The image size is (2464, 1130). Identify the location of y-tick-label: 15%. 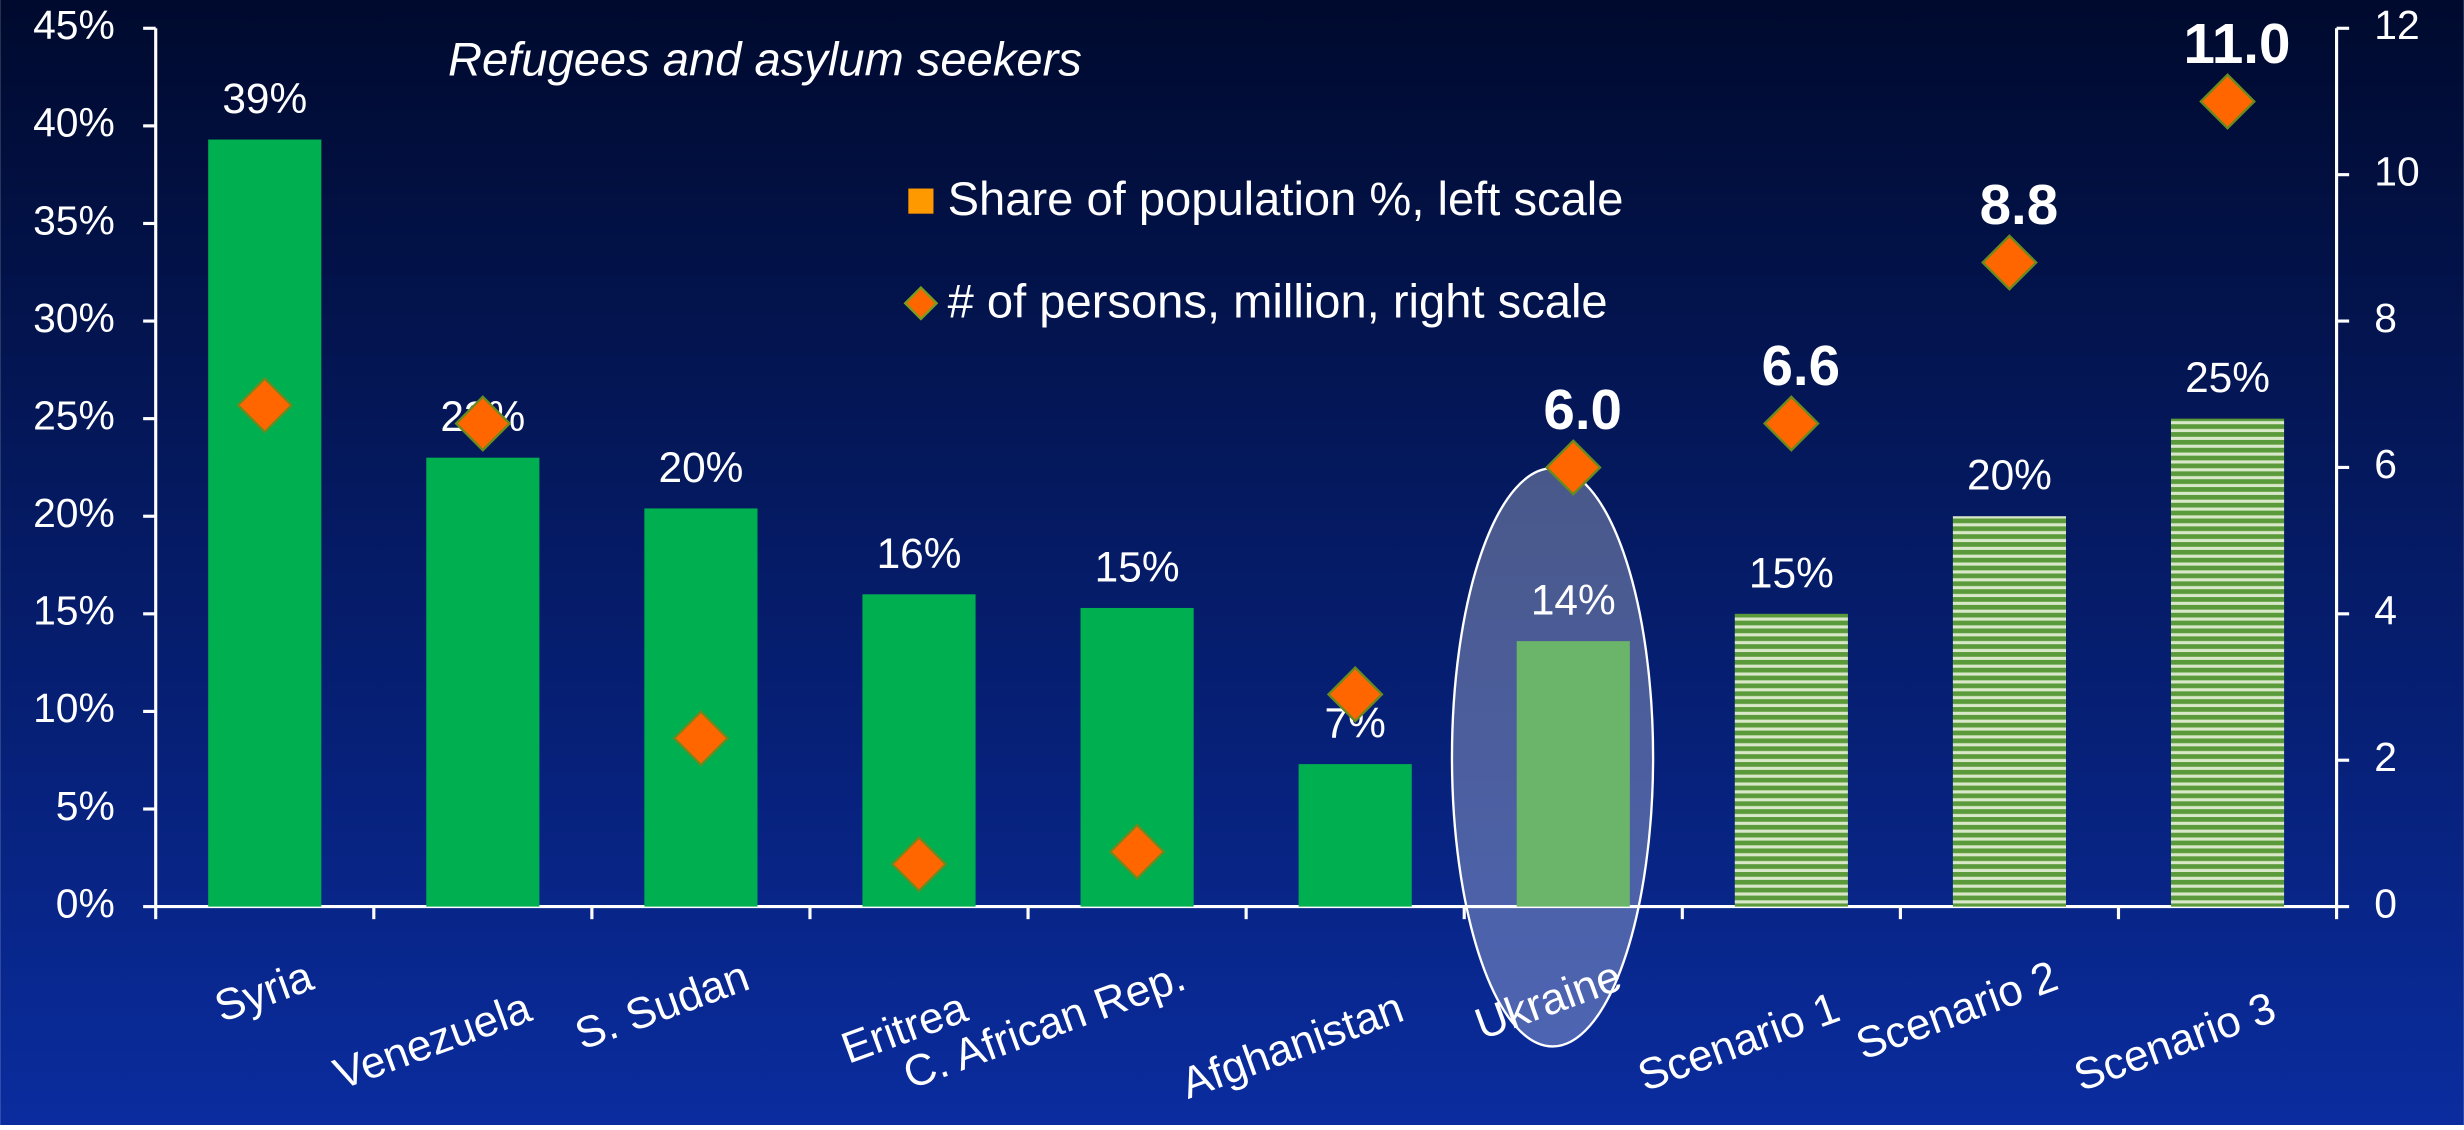
(74, 611).